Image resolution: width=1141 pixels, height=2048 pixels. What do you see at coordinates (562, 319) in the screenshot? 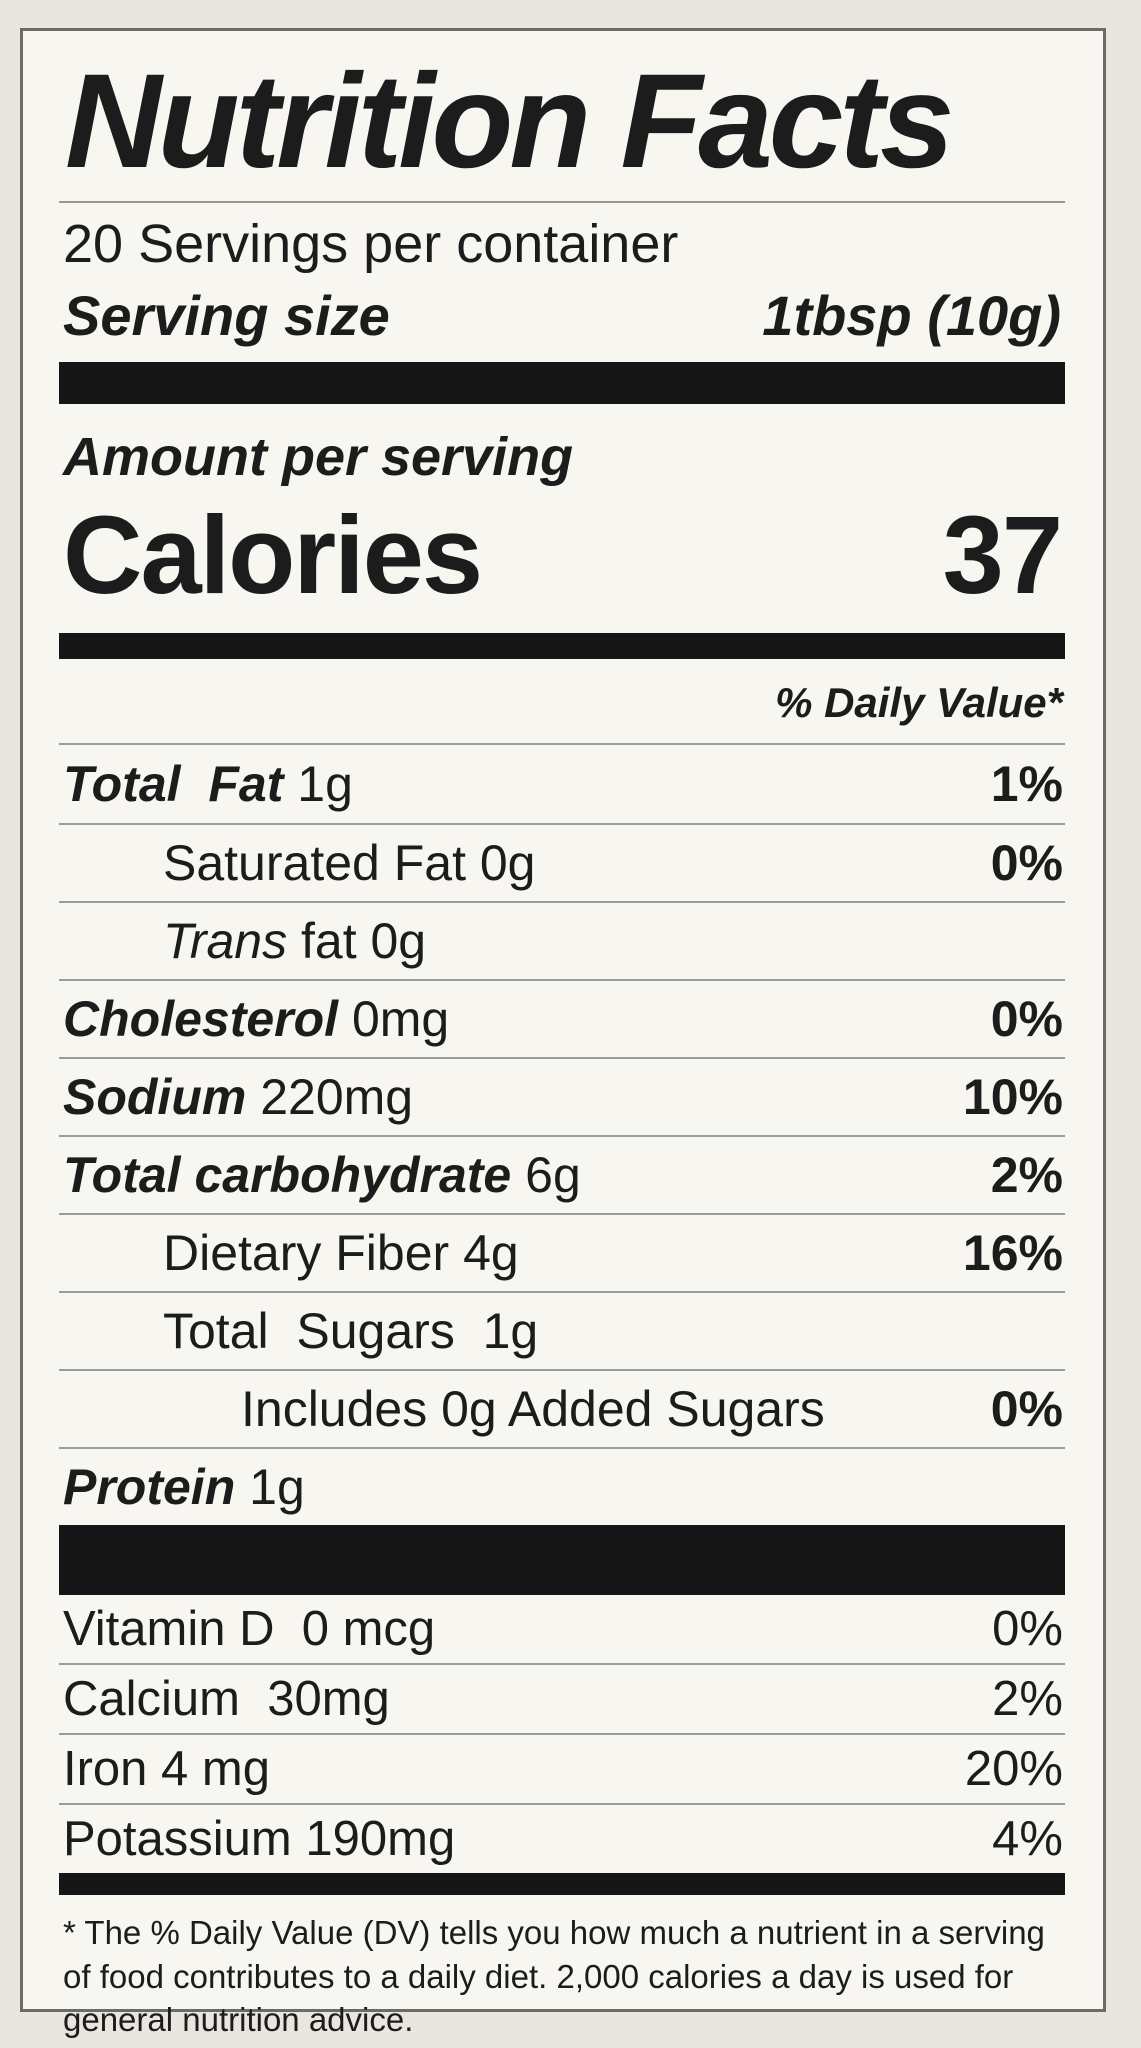
I see `serving-size-row: Serving size 1tbsp (10g)` at bounding box center [562, 319].